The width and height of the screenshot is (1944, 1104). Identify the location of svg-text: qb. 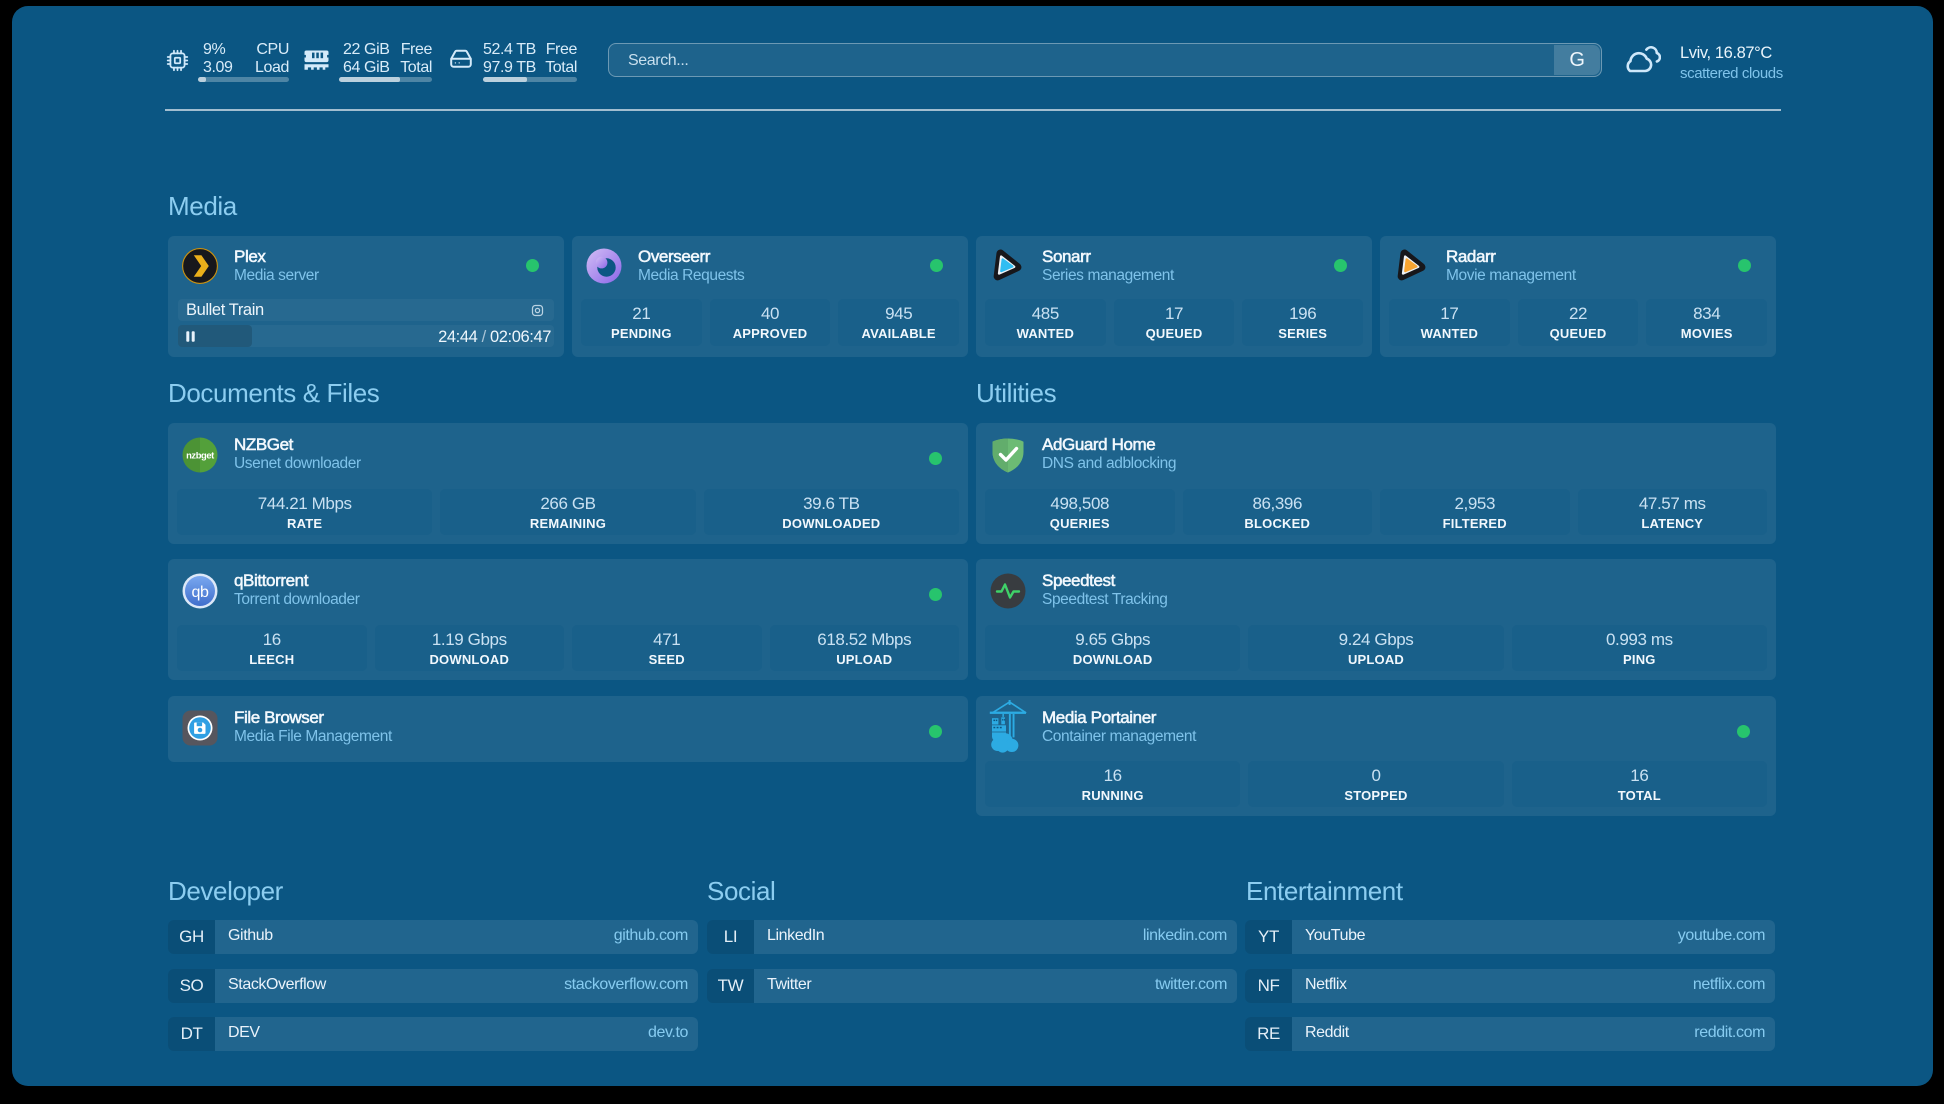
(200, 592).